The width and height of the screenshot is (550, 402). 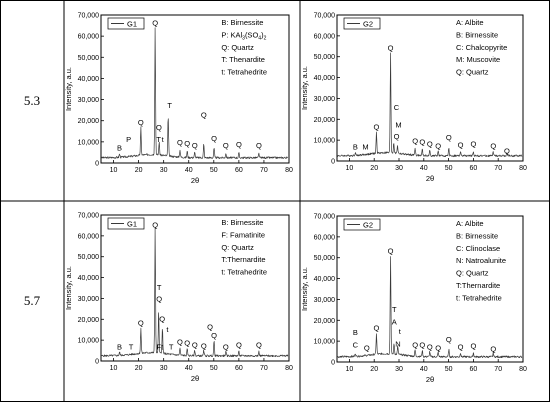 What do you see at coordinates (243, 259) in the screenshot?
I see `phase-key-line: T:Thernardite` at bounding box center [243, 259].